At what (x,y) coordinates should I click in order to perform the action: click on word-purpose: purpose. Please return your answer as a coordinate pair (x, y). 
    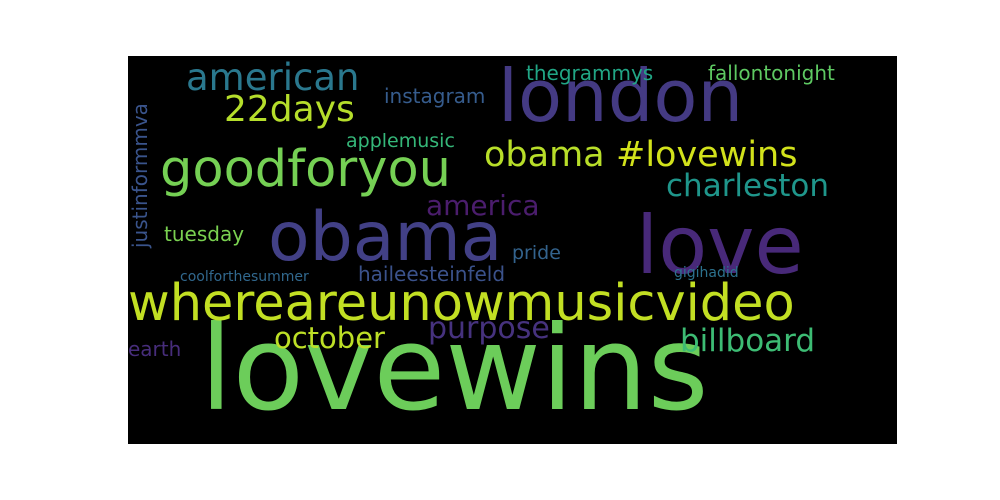
    Looking at the image, I should click on (489, 328).